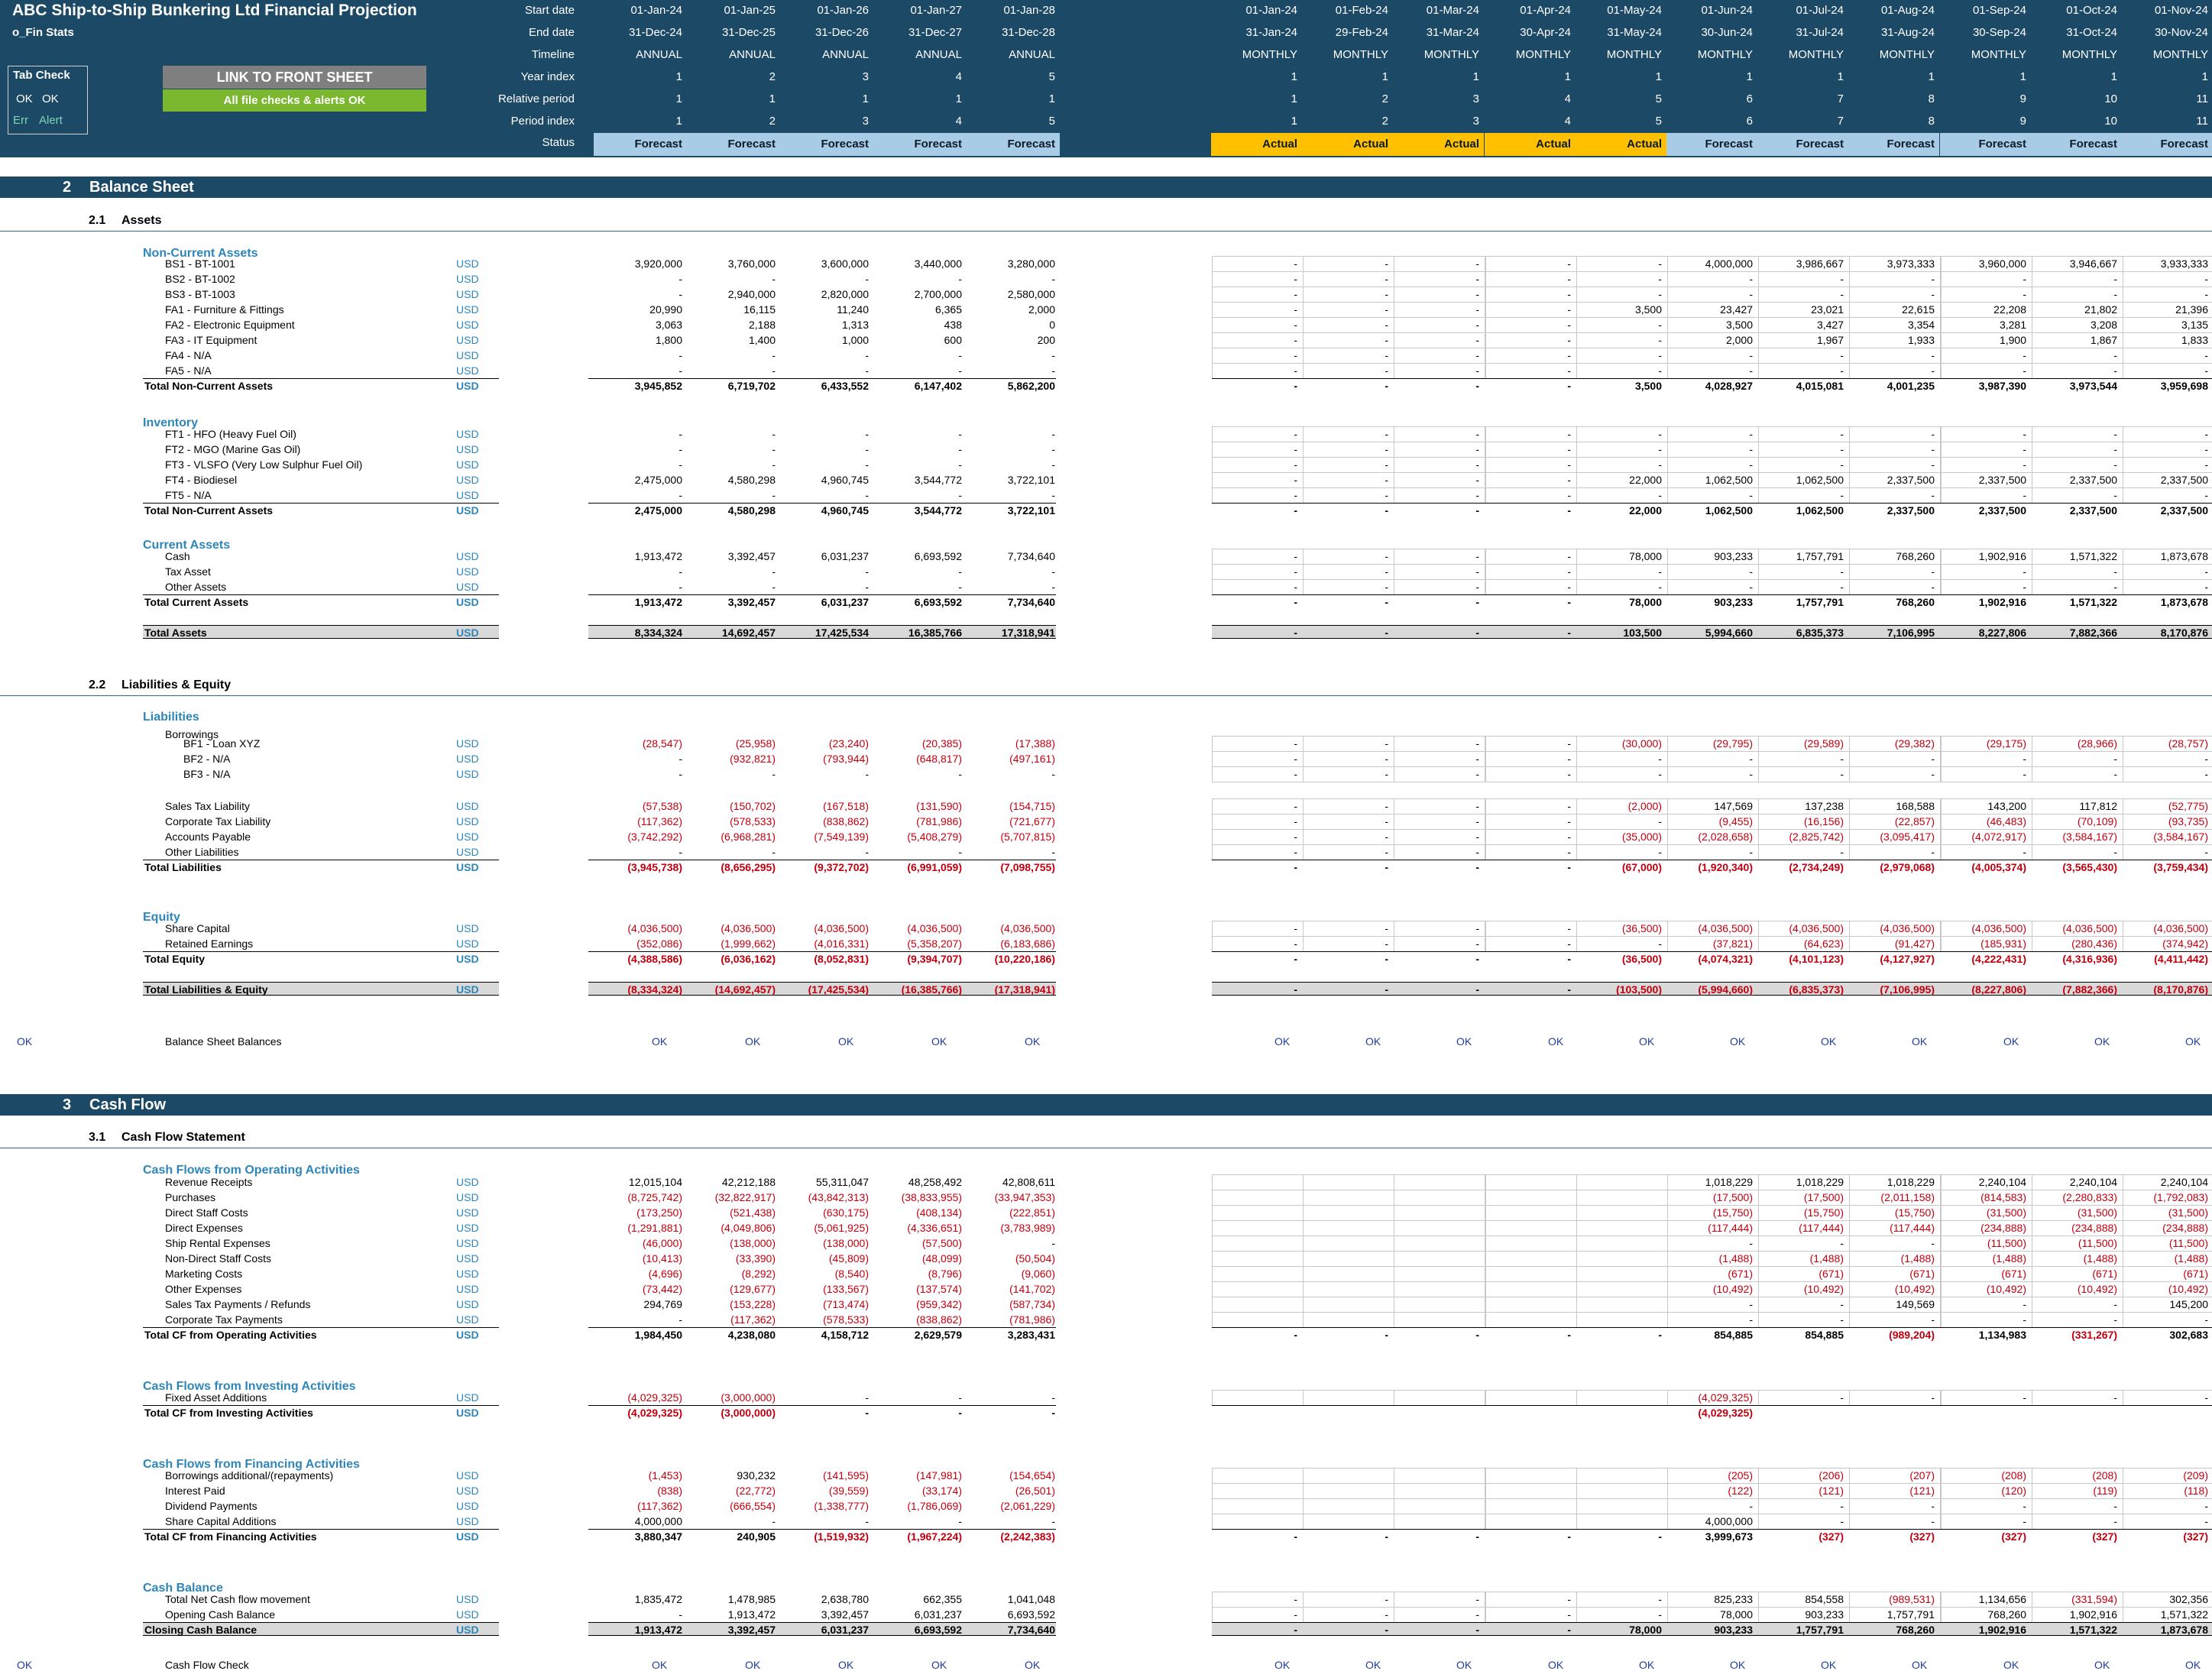  Describe the element at coordinates (218, 821) in the screenshot. I see `row-label: Corporate Tax Liability` at that location.